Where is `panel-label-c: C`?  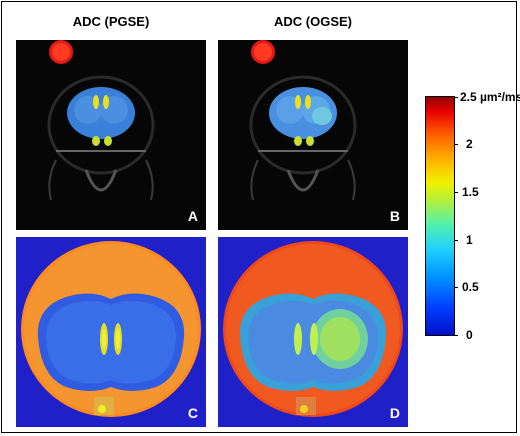
panel-label-c: C is located at coordinates (192, 413).